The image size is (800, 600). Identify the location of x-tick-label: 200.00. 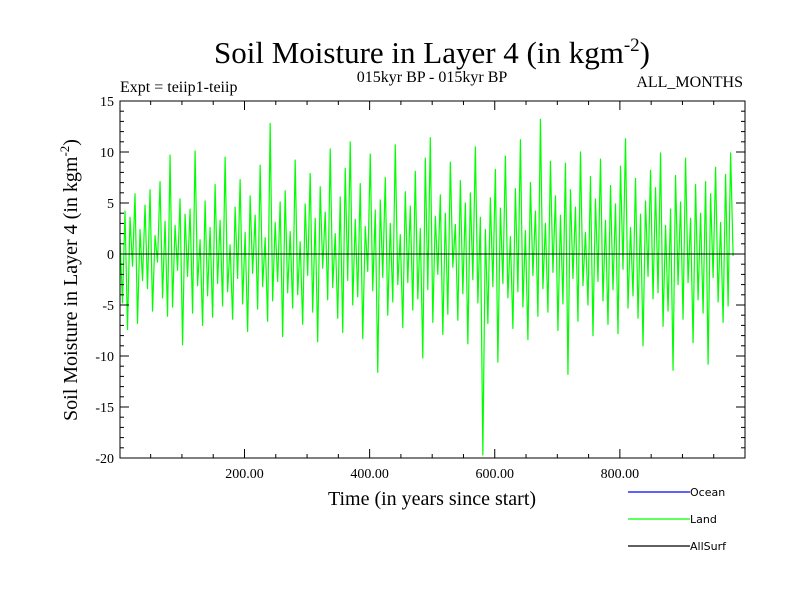
(244, 474).